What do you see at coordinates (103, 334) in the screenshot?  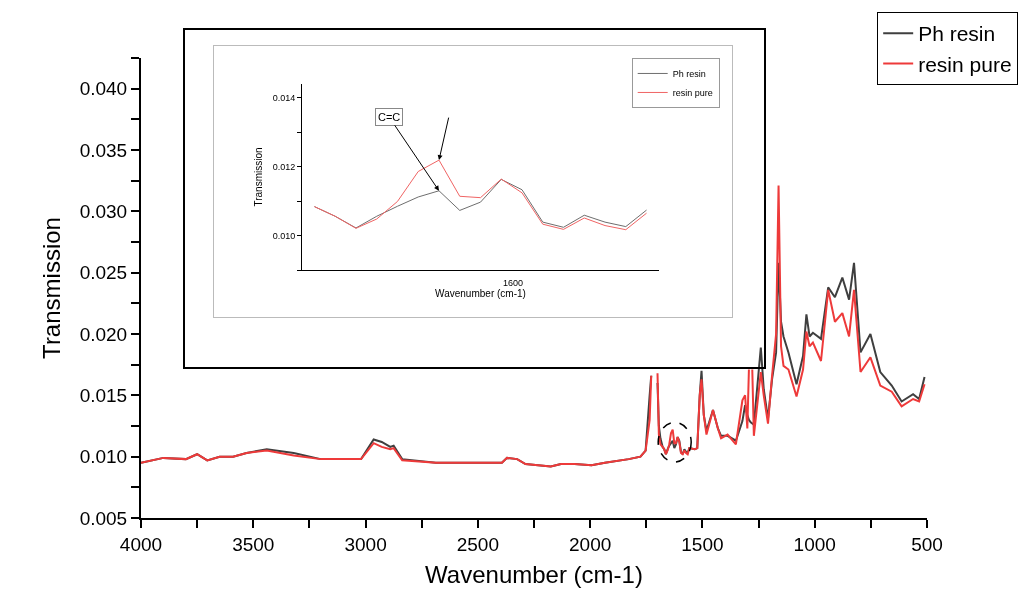 I see `y-tick-label: 0.020` at bounding box center [103, 334].